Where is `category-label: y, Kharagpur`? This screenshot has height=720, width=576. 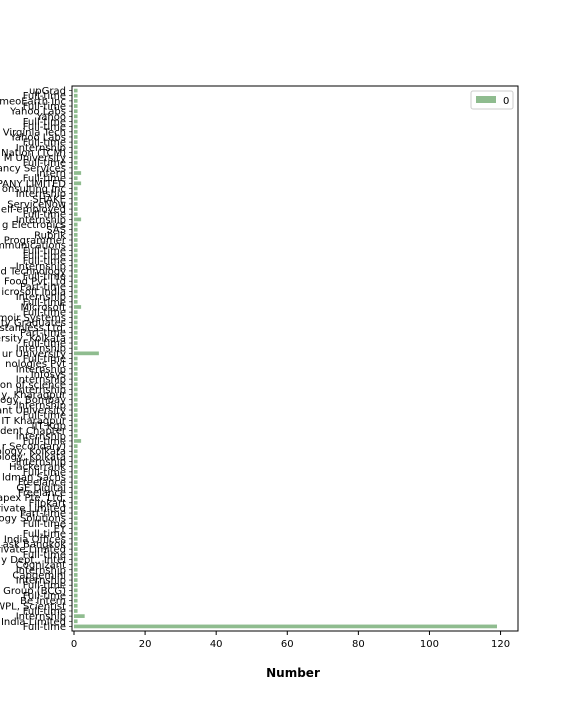
category-label: y, Kharagpur is located at coordinates (34, 395).